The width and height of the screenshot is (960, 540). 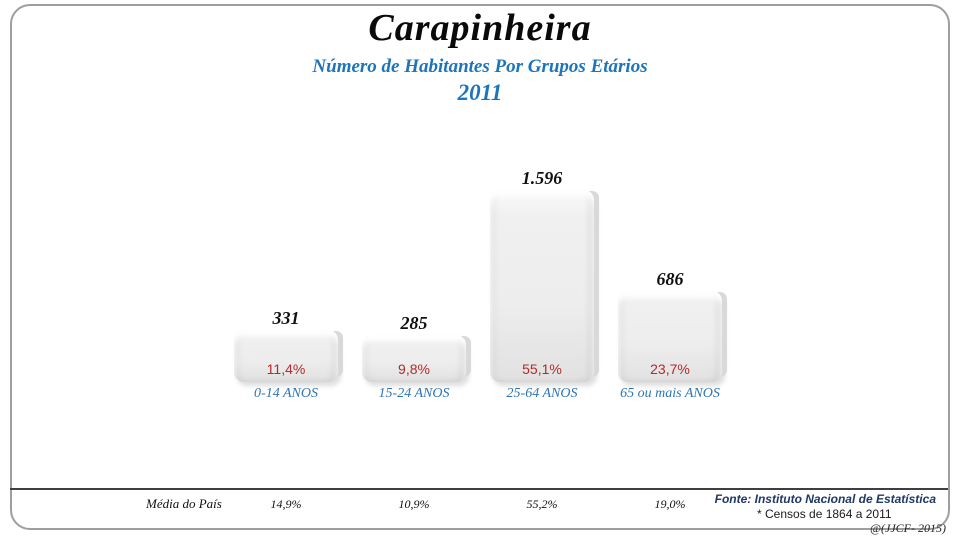 What do you see at coordinates (286, 318) in the screenshot?
I see `bar-value-label: 331` at bounding box center [286, 318].